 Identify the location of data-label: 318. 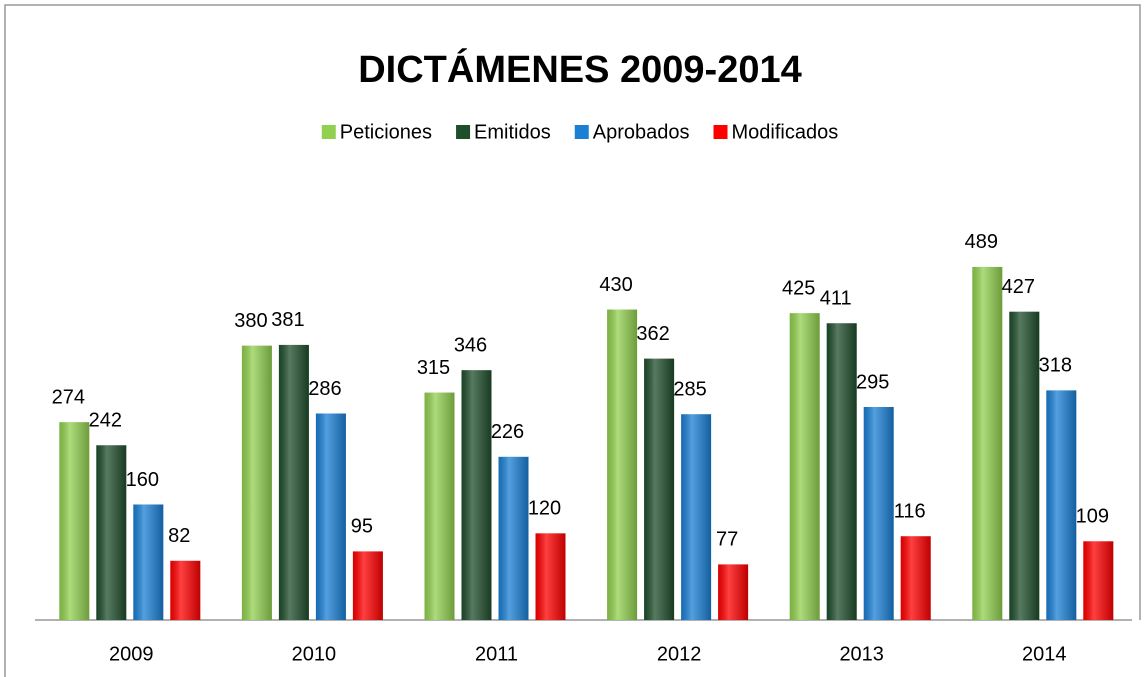
(1055, 366).